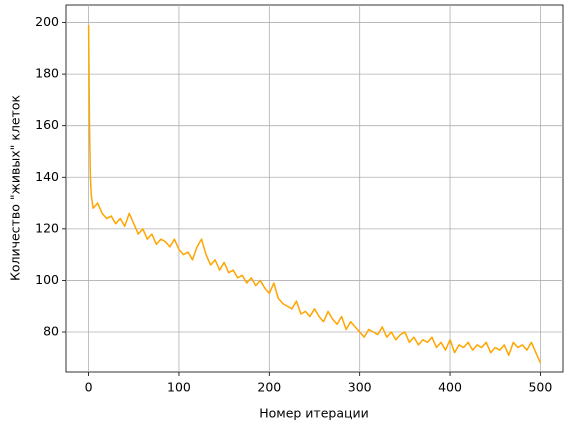 The height and width of the screenshot is (432, 571). Describe the element at coordinates (89, 387) in the screenshot. I see `x-tick-label: 0` at that location.